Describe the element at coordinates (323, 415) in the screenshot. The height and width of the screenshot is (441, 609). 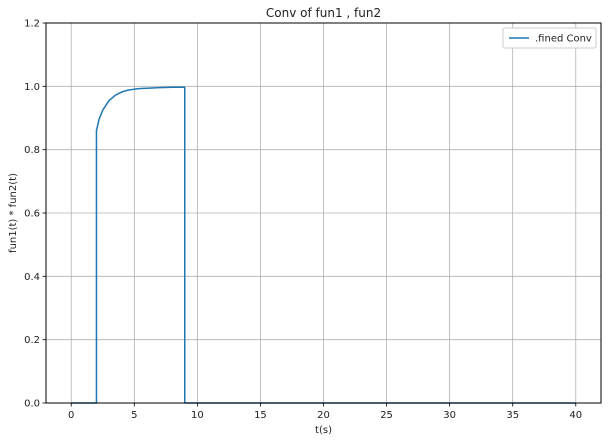
I see `x-tick-label: 20` at that location.